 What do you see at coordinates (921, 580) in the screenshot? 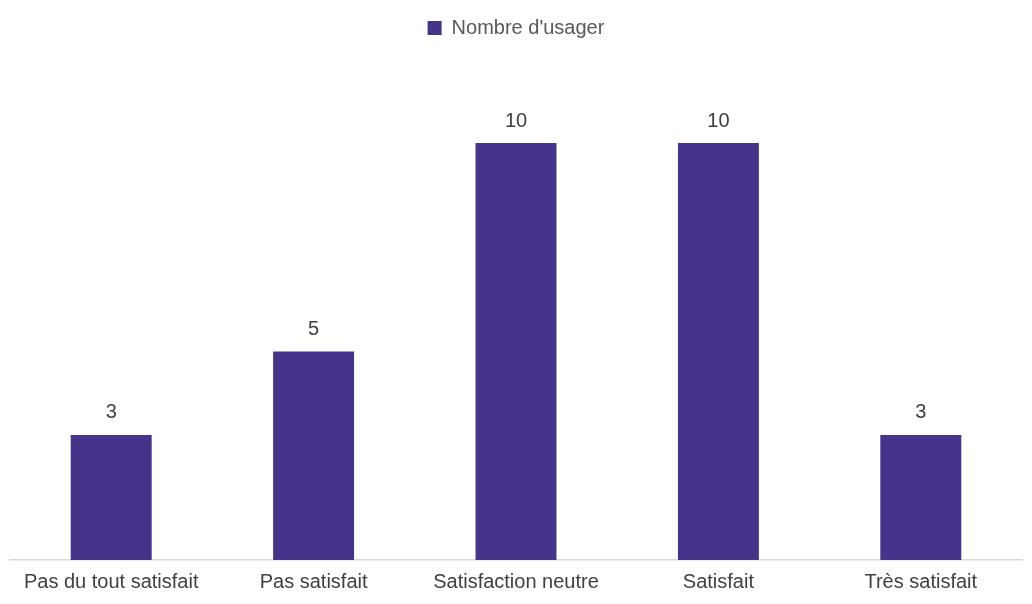
I see `x-tick-label: Très satisfait` at bounding box center [921, 580].